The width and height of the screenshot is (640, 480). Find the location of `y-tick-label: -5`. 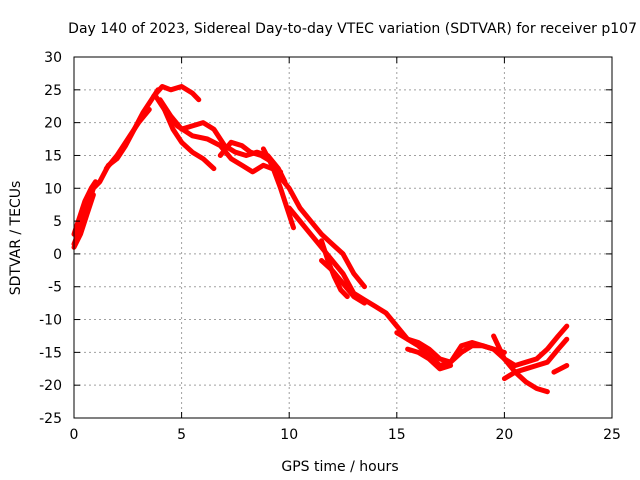

y-tick-label: -5 is located at coordinates (55, 288).